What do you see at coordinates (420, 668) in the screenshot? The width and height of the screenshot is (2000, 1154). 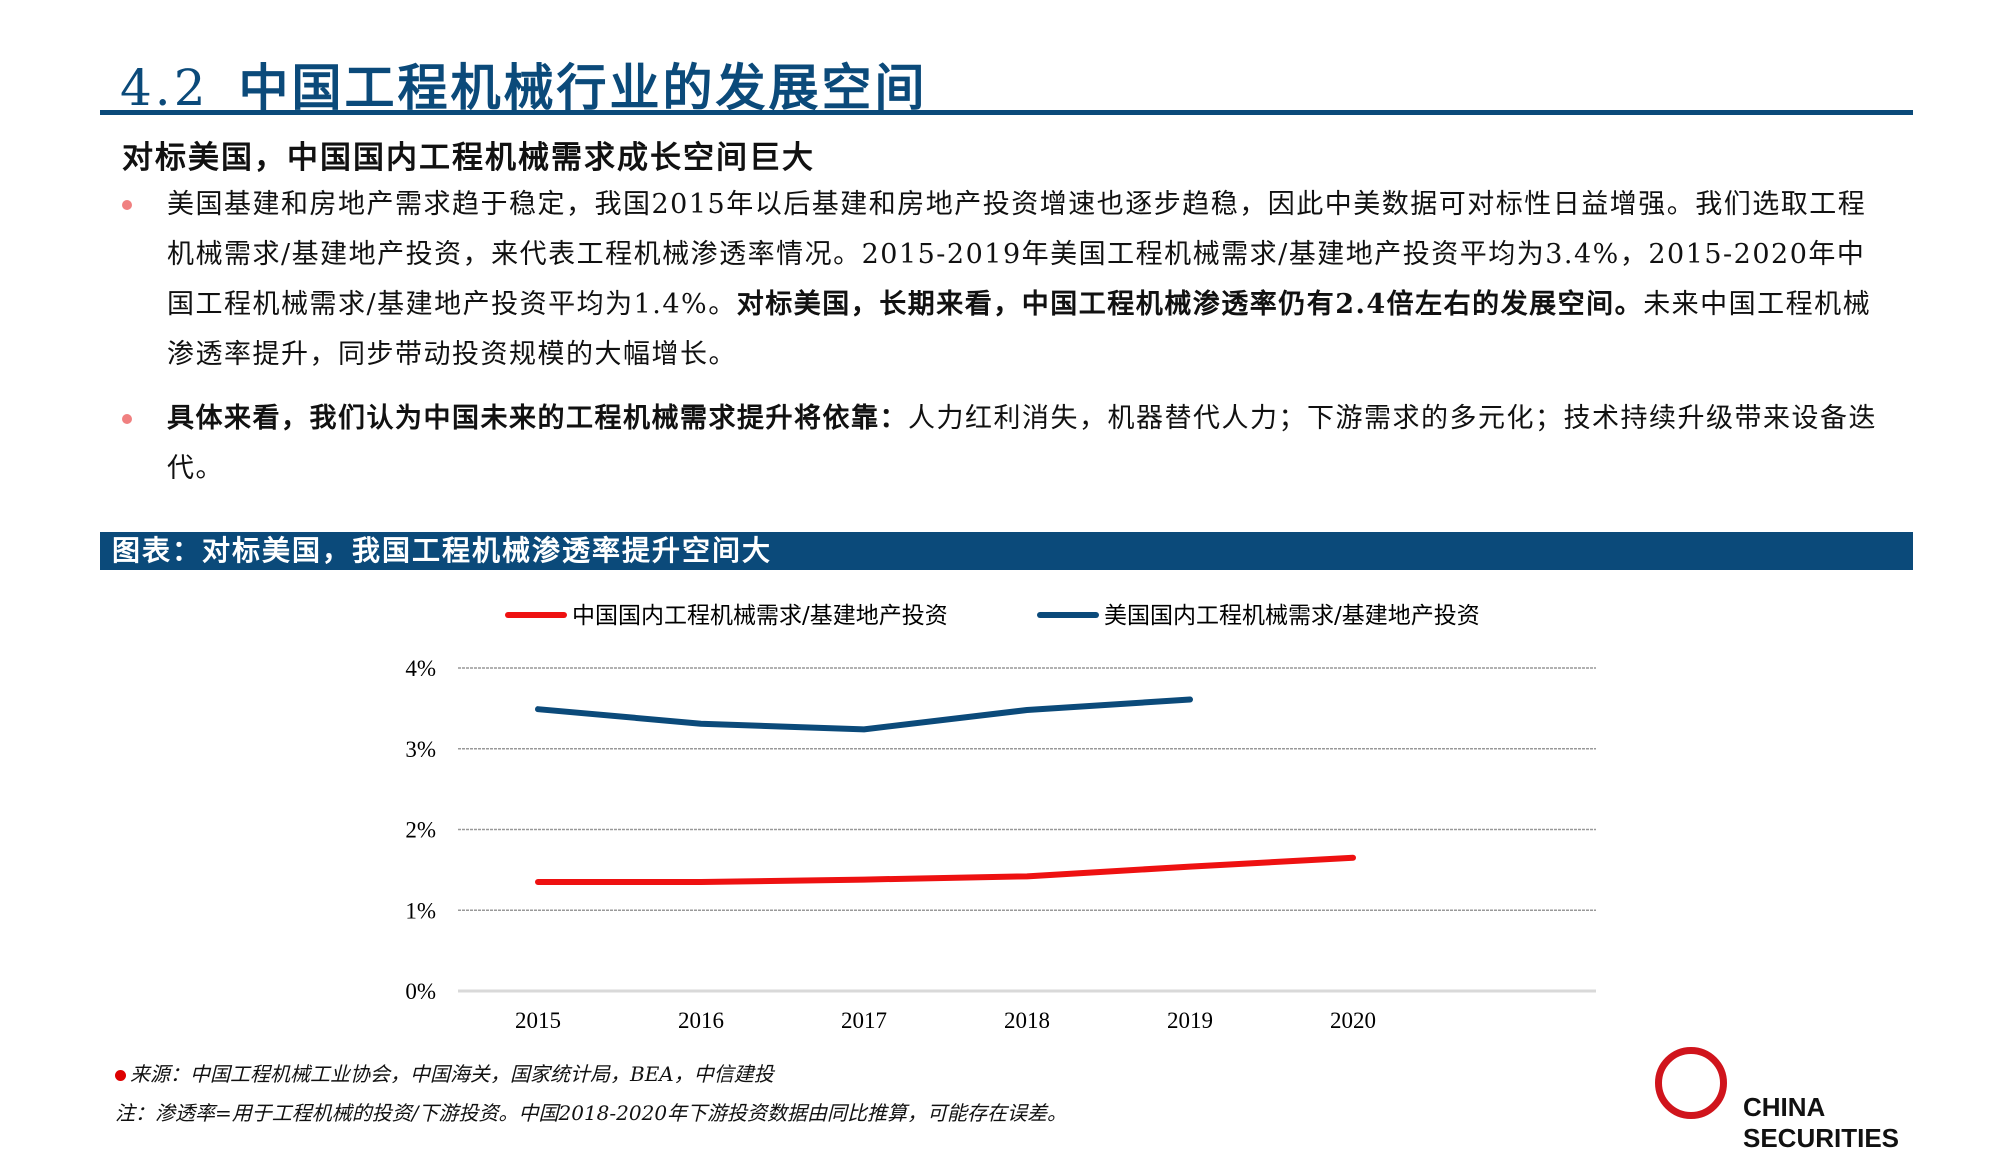 I see `y-tick-label: 4%` at bounding box center [420, 668].